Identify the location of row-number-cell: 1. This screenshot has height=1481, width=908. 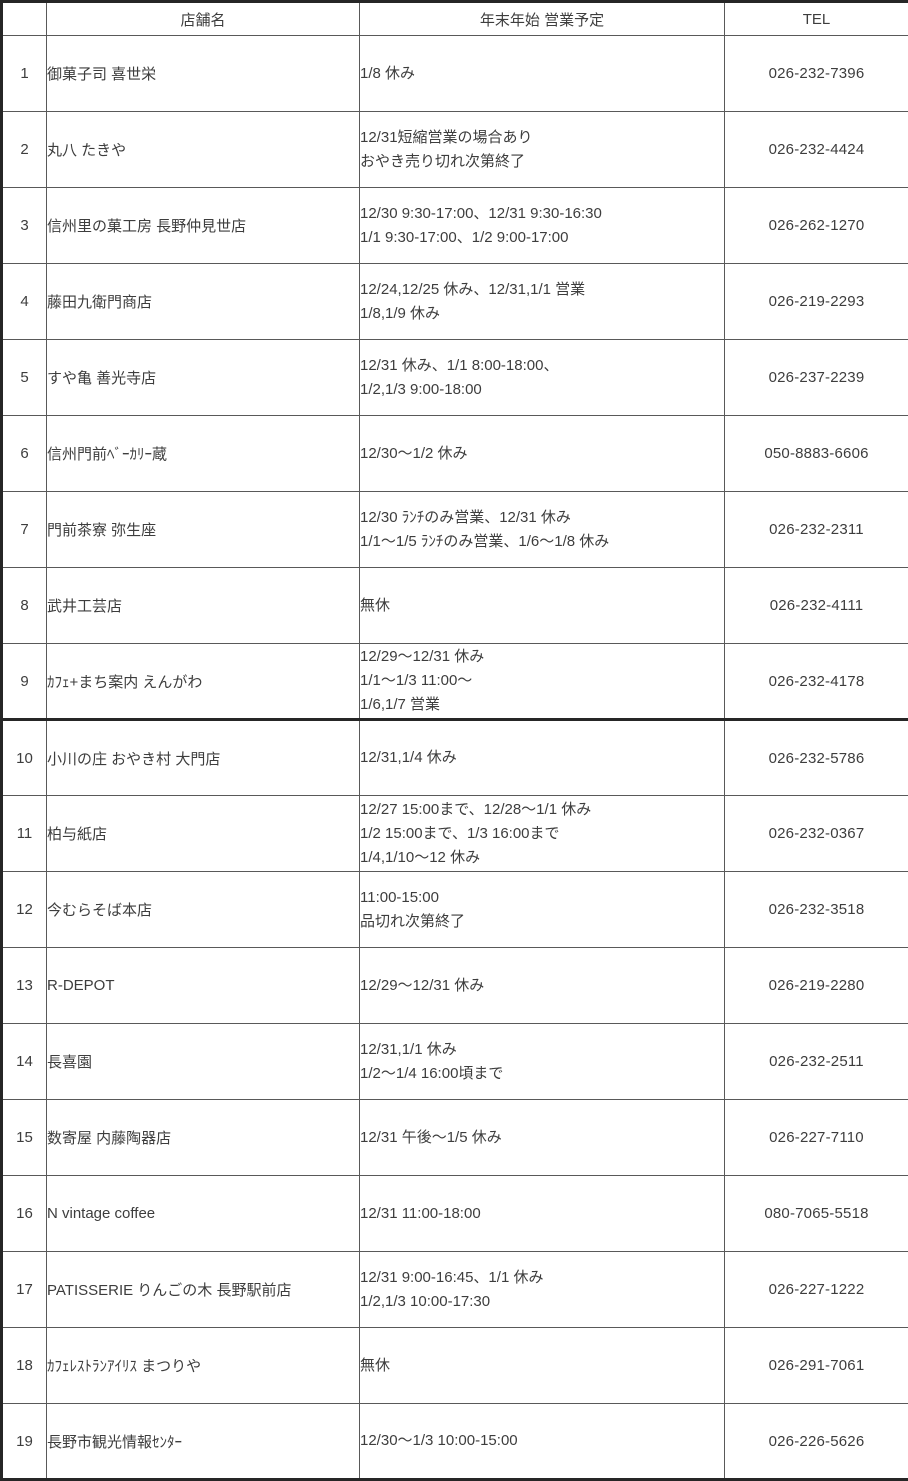
(24, 73).